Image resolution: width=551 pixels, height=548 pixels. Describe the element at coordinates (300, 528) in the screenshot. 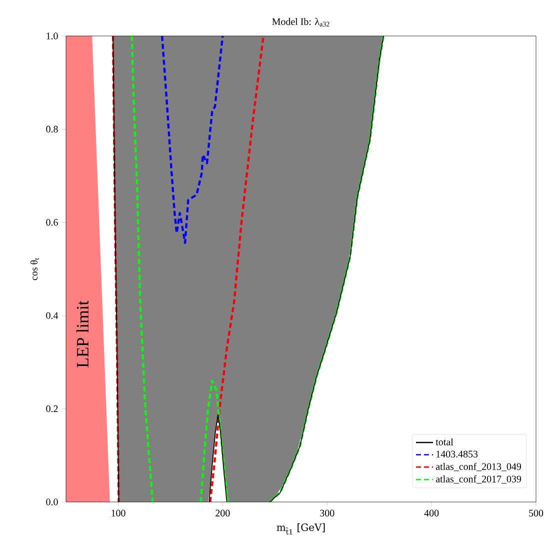

I see `x-axis-title: m$_{t̃1}$ [GeV]` at that location.